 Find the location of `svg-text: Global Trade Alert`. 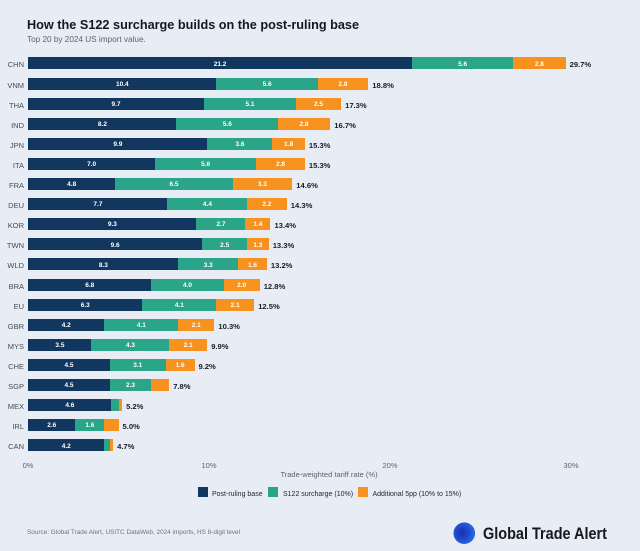

svg-text: Global Trade Alert is located at coordinates (545, 533).